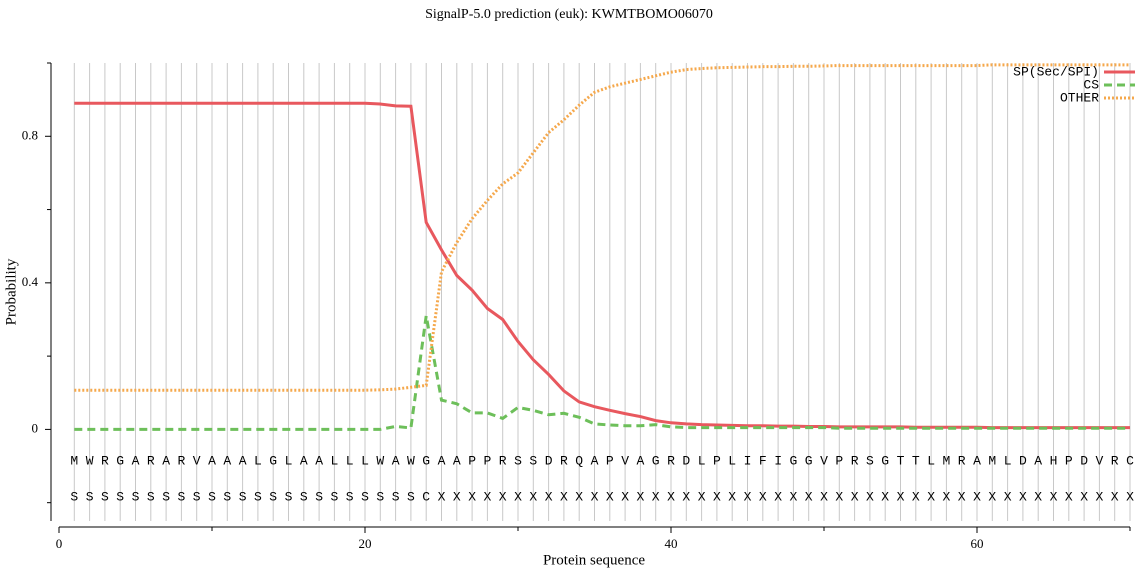  Describe the element at coordinates (35, 427) in the screenshot. I see `y-tick-label: 0` at that location.